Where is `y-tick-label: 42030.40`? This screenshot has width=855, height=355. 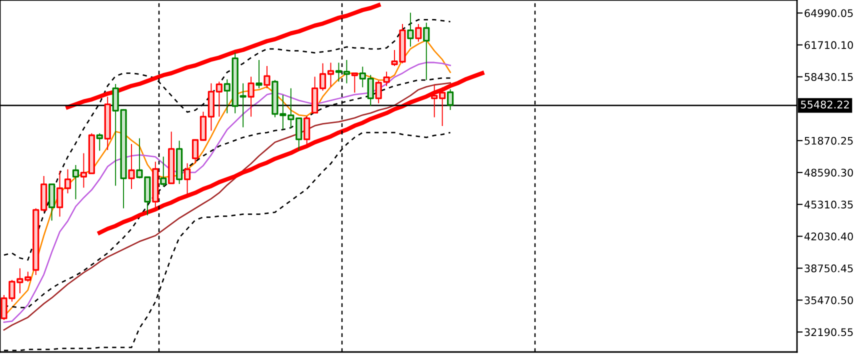 y-tick-label: 42030.40 is located at coordinates (828, 236).